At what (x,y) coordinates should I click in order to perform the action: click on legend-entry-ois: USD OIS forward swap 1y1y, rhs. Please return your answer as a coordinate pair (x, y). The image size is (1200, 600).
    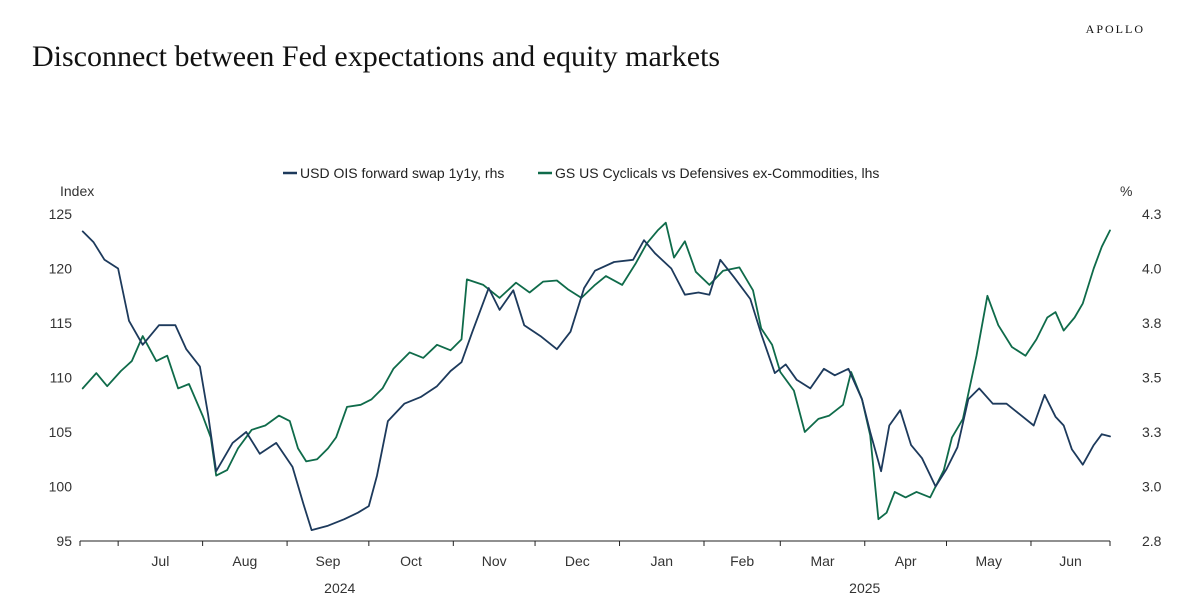
    Looking at the image, I should click on (402, 173).